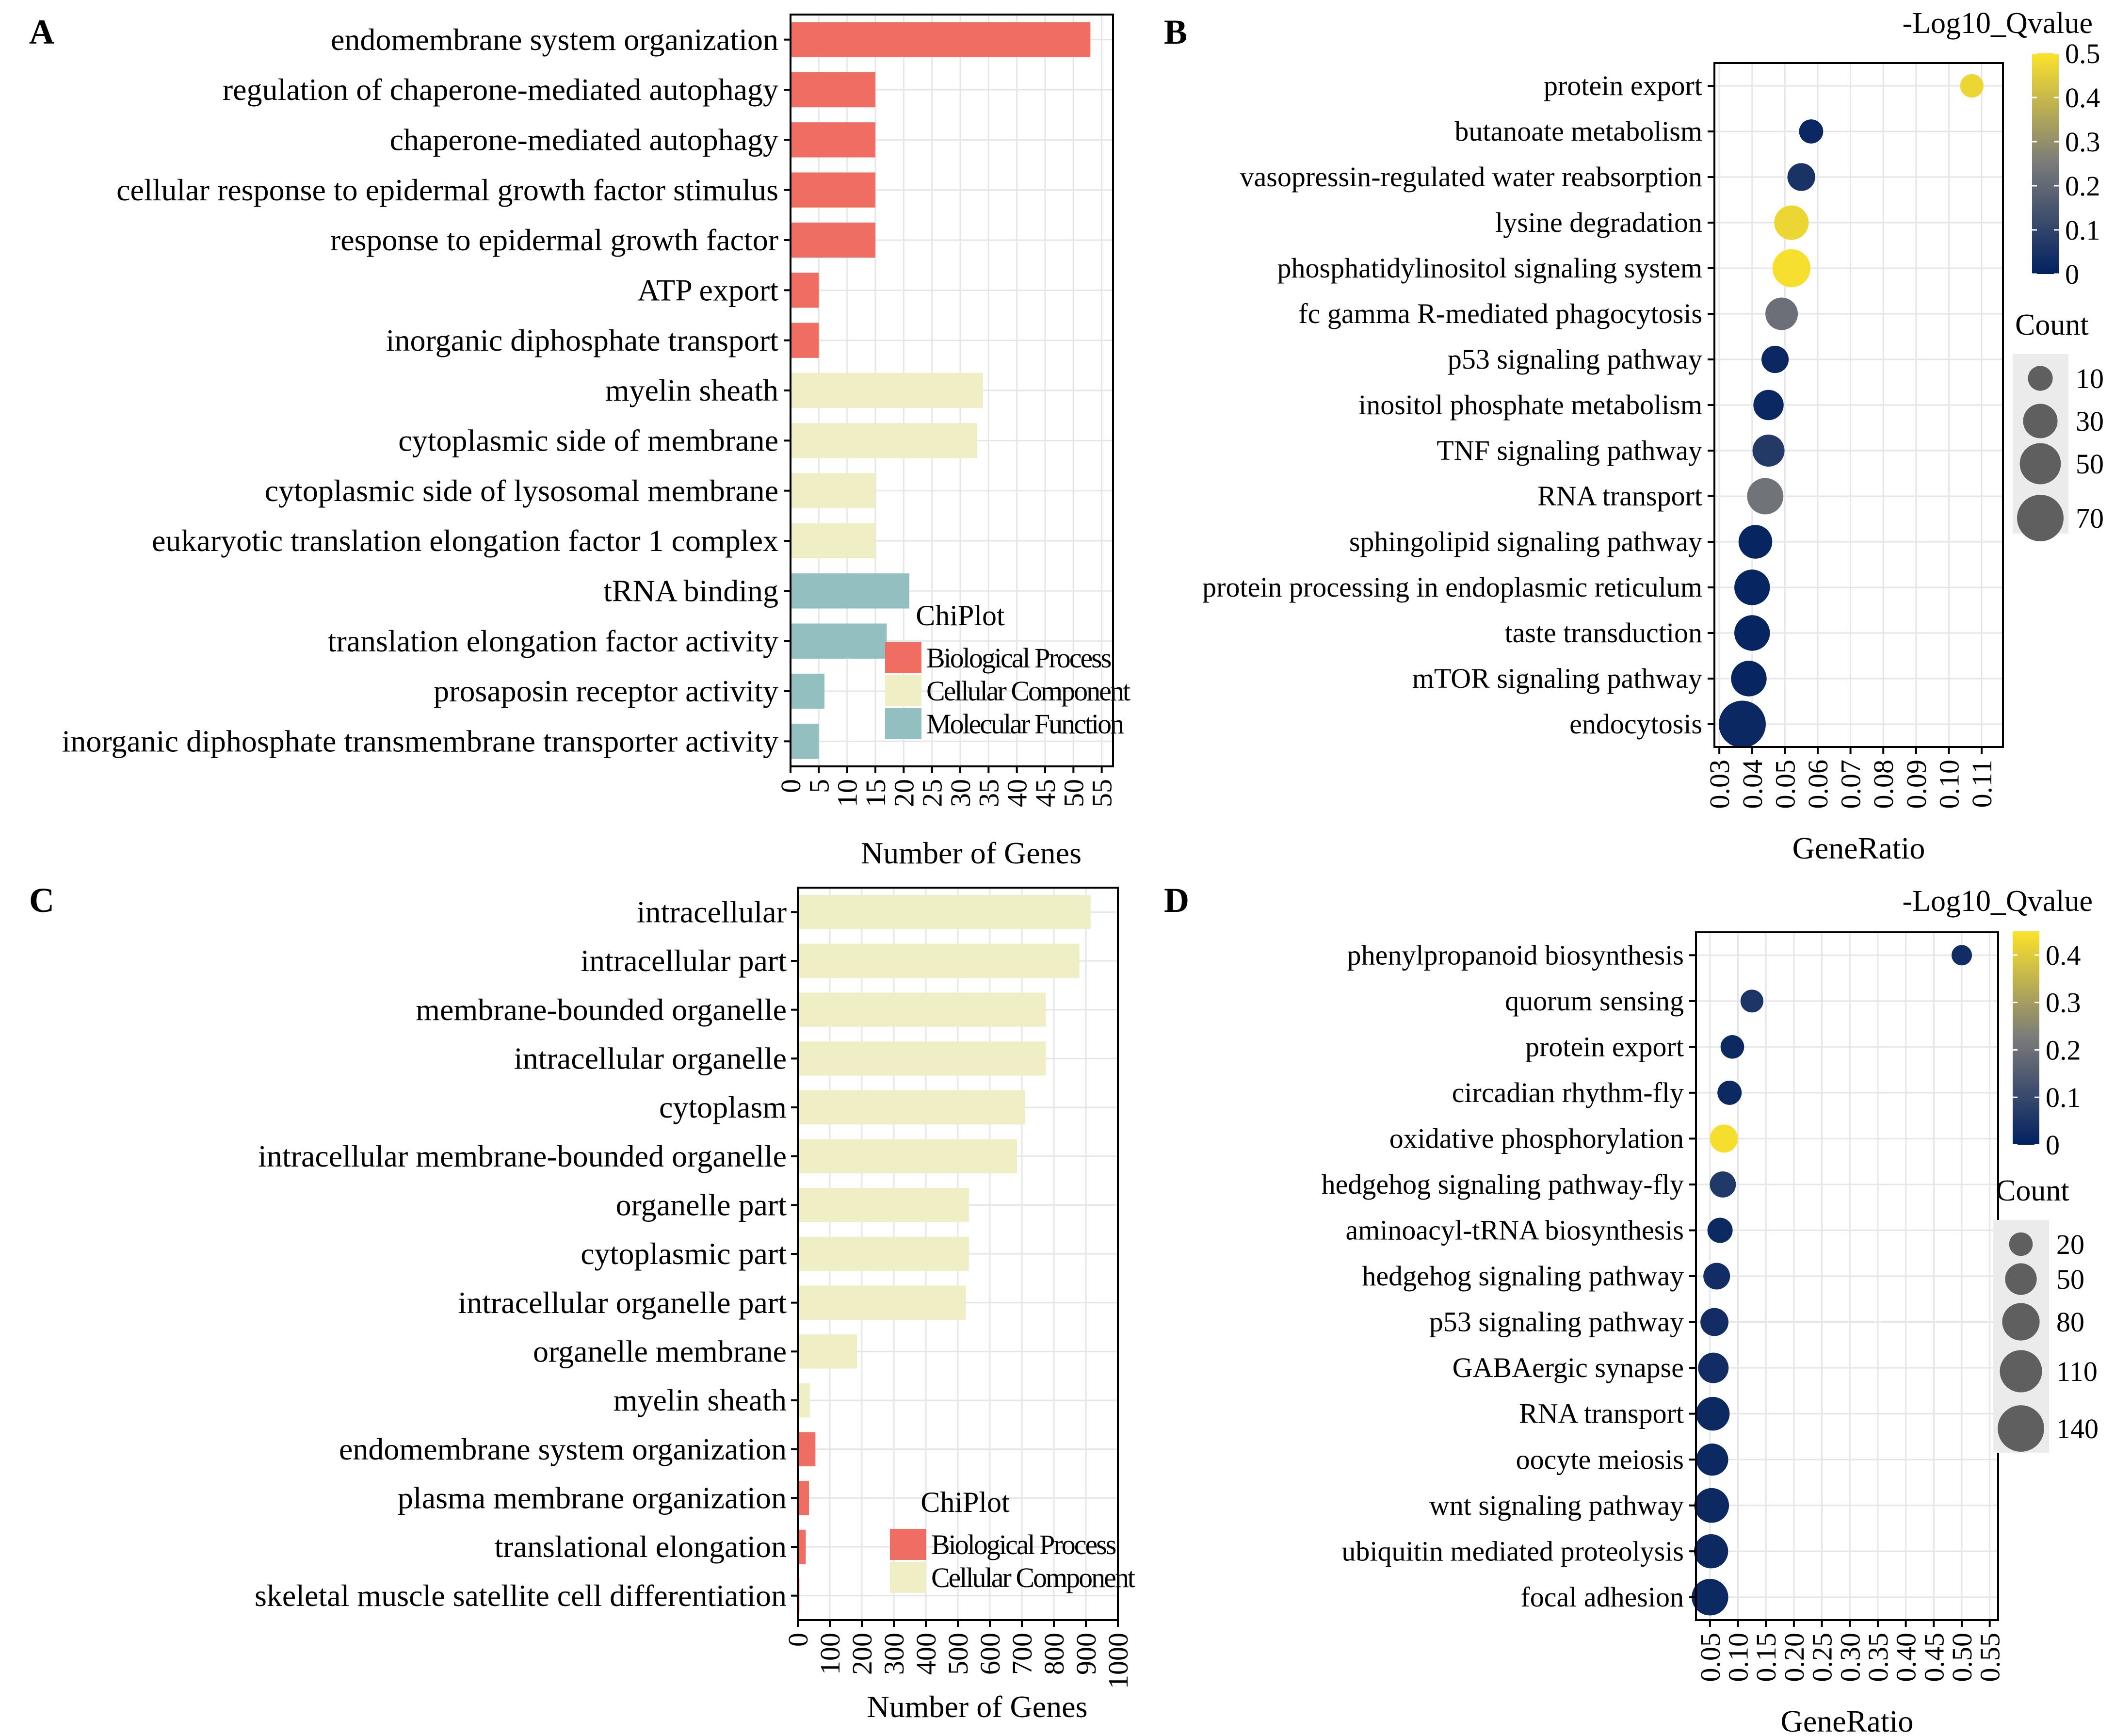  I want to click on category-label: cytoplasmic side of membrane, so click(588, 440).